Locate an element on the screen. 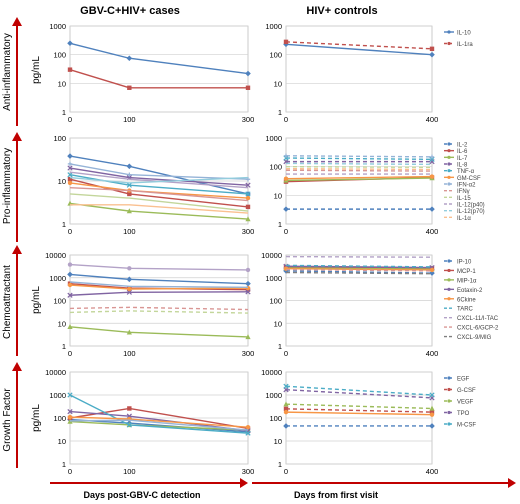  legend-label: MCP-1 is located at coordinates (466, 272).